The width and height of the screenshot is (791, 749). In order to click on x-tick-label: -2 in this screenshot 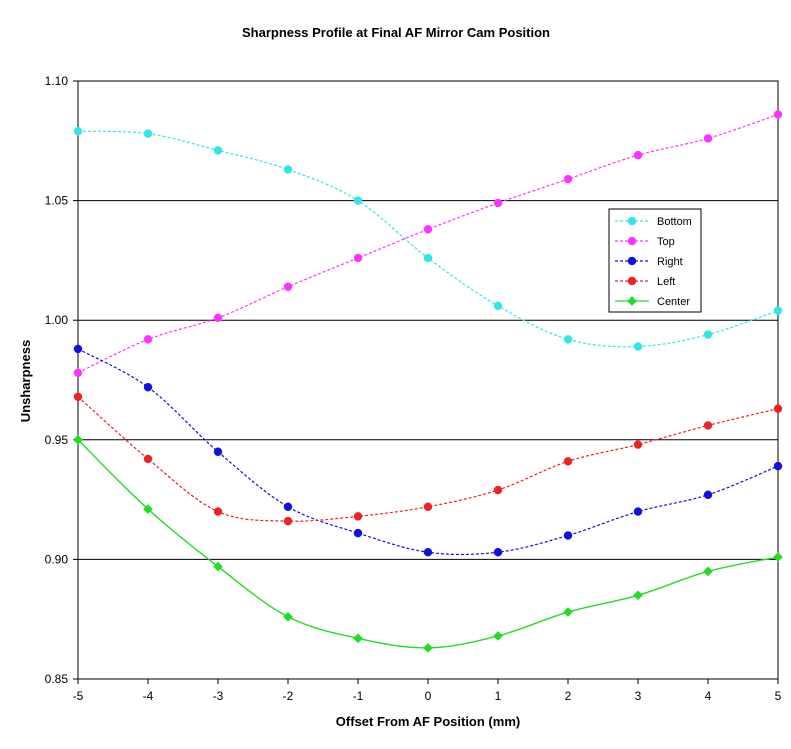, I will do `click(288, 696)`.